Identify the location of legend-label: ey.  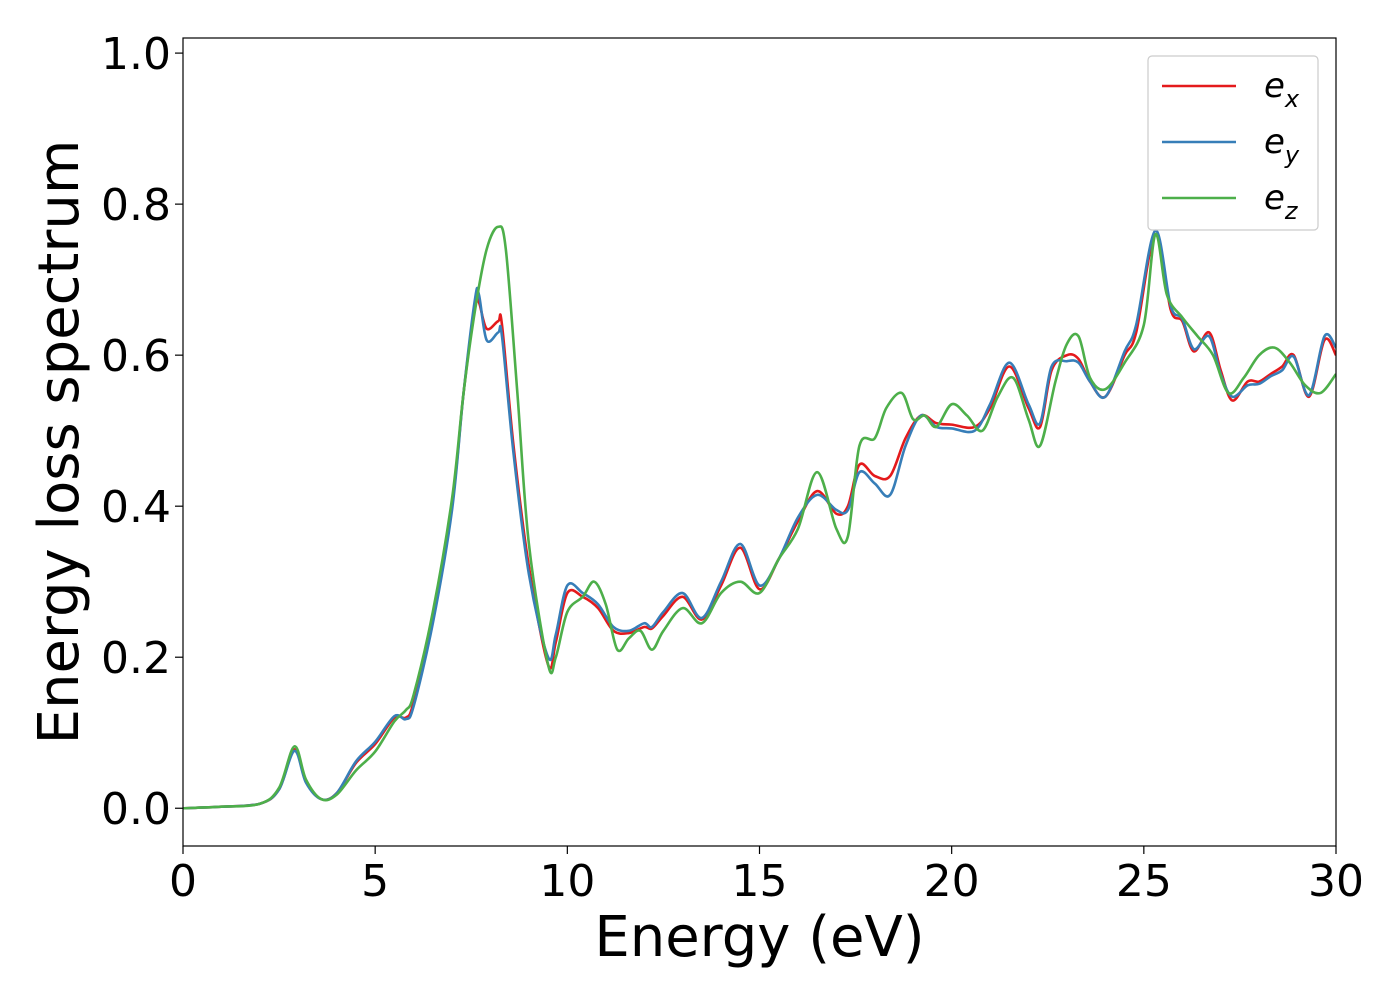
(1282, 145).